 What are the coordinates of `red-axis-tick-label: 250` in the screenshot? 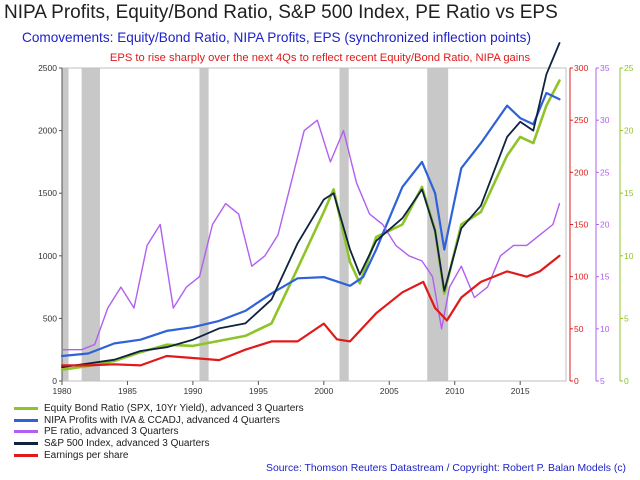 It's located at (581, 120).